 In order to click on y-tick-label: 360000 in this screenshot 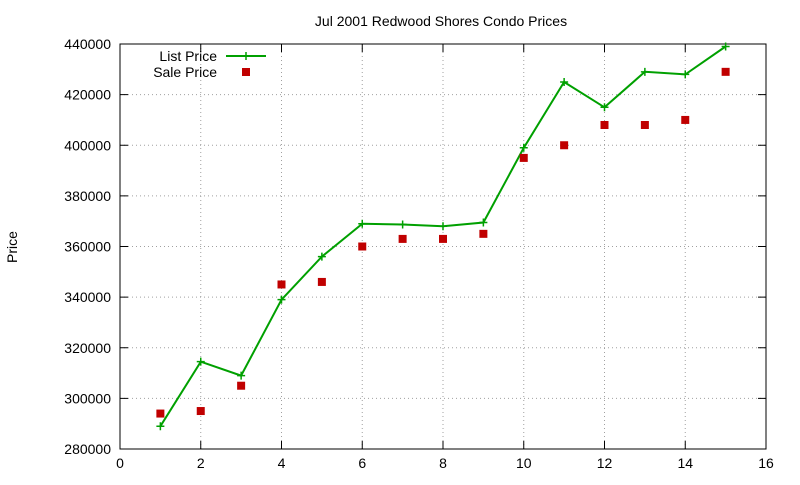, I will do `click(87, 247)`.